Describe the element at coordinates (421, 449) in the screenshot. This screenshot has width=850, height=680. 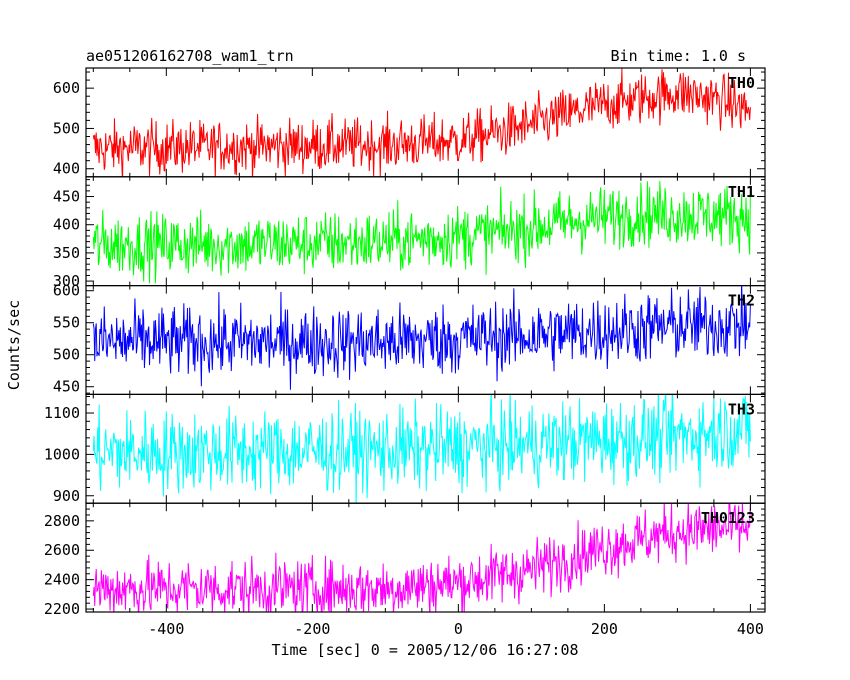
I see `series-line-th3` at that location.